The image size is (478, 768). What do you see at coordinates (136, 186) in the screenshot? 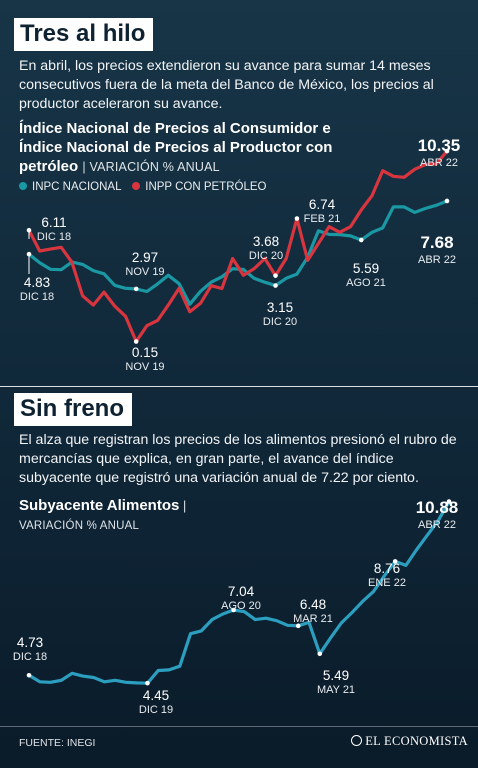
I see `legend-dot-inpp` at bounding box center [136, 186].